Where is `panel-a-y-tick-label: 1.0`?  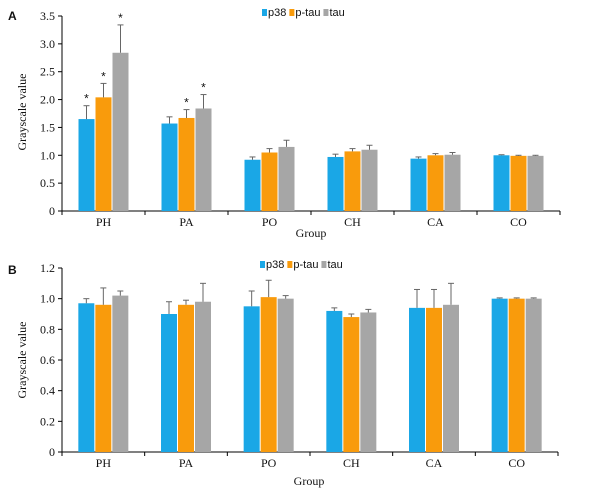 panel-a-y-tick-label: 1.0 is located at coordinates (47, 155).